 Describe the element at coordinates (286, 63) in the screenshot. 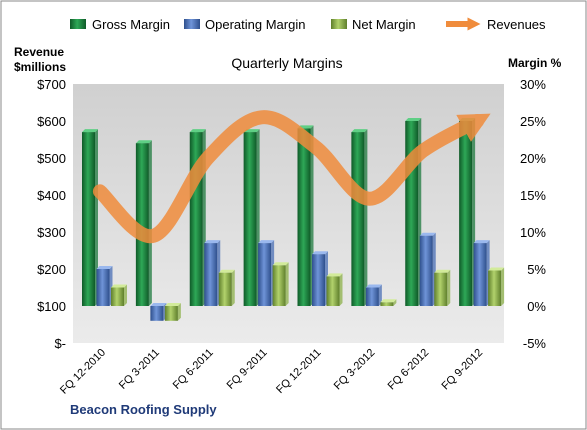

I see `chart-title: Quarterly Margins` at that location.